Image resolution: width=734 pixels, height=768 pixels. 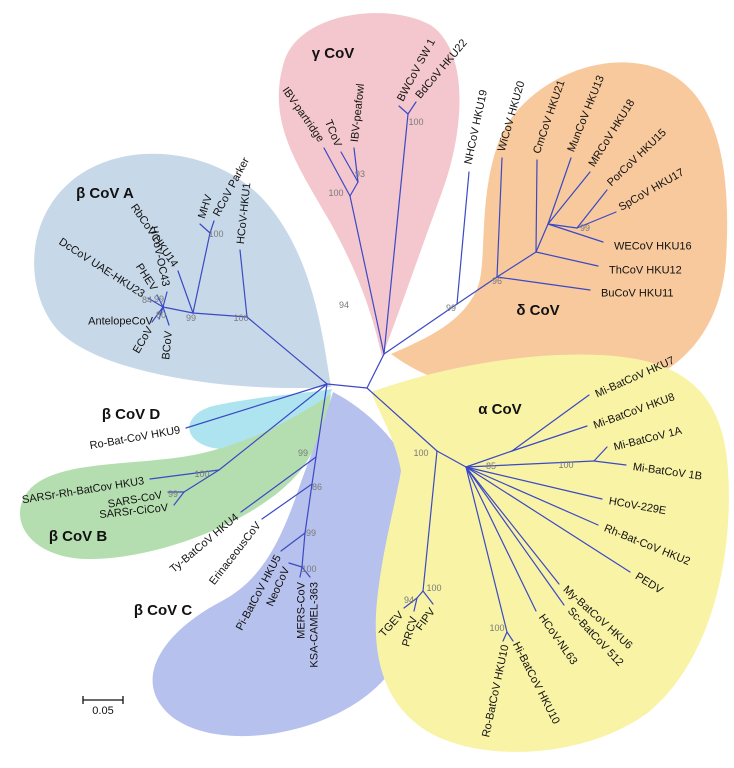 What do you see at coordinates (161, 315) in the screenshot?
I see `bootstrap-value: 80` at bounding box center [161, 315].